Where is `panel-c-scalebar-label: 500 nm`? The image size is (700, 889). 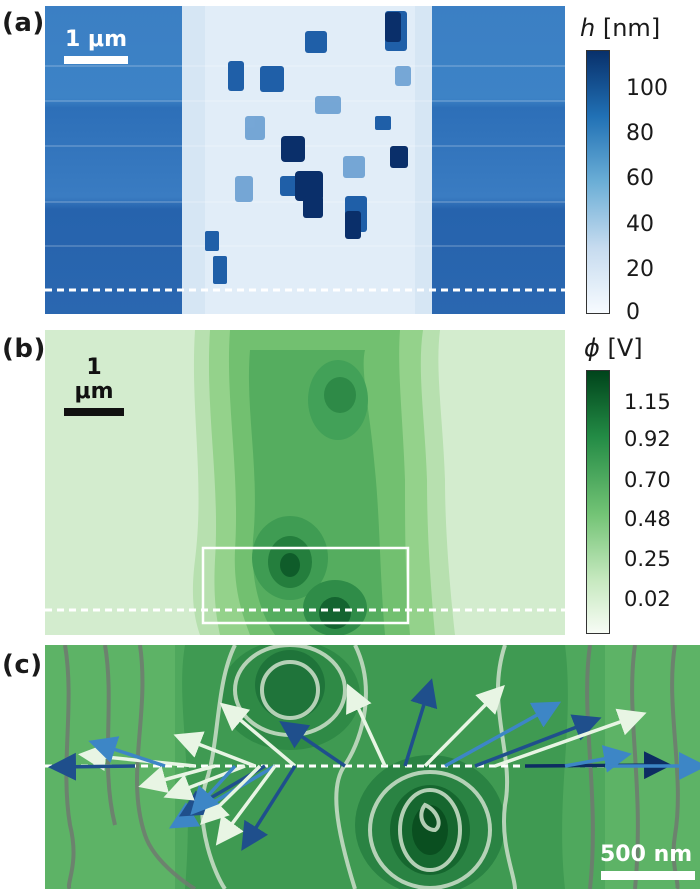
panel-c-scalebar-label: 500 nm is located at coordinates (646, 854).